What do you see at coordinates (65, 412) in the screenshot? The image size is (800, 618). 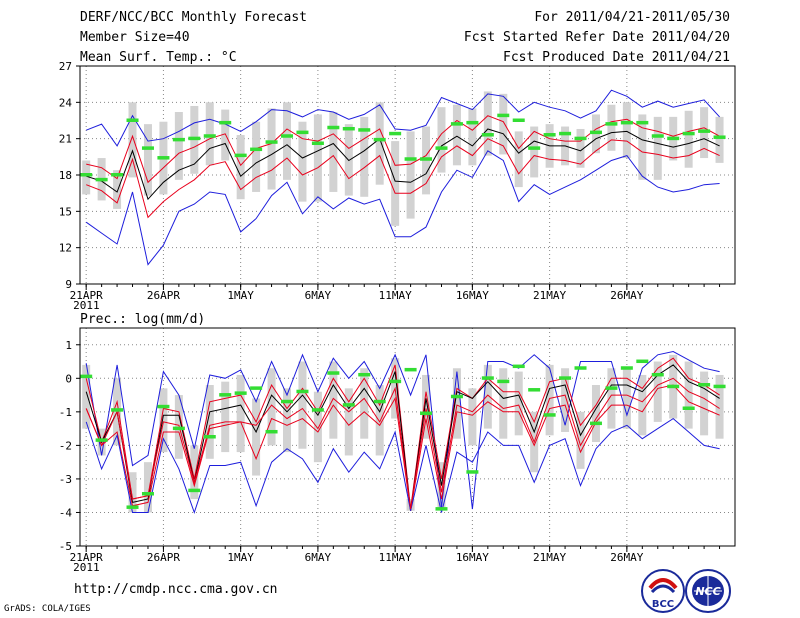 I see `y-tick-label: -1` at bounding box center [65, 412].